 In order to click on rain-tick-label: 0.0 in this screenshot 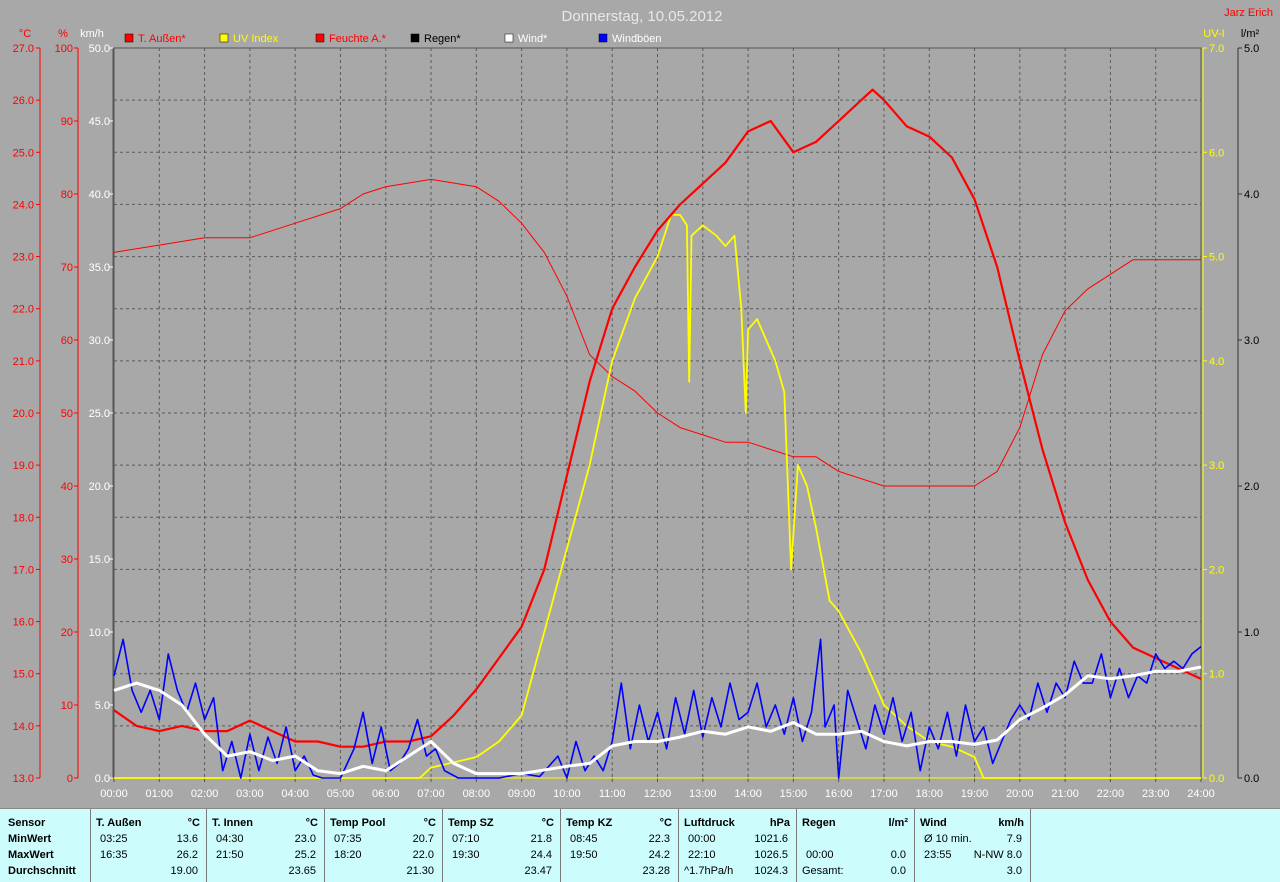, I will do `click(1251, 779)`.